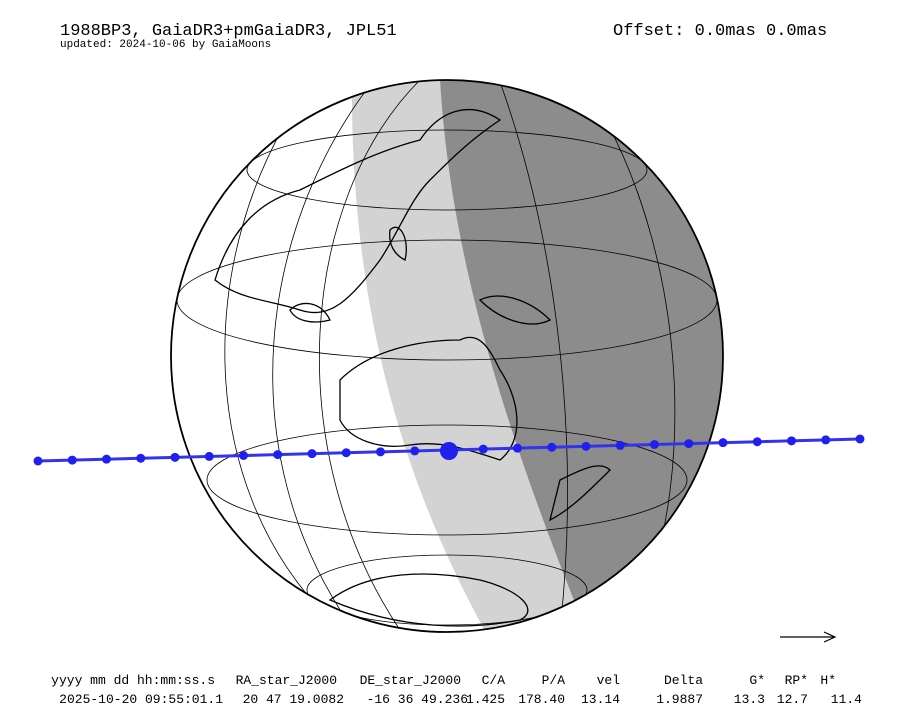 The height and width of the screenshot is (720, 900). I want to click on updated-note: updated: 2024-10-06 by GaiaMoons, so click(165, 45).